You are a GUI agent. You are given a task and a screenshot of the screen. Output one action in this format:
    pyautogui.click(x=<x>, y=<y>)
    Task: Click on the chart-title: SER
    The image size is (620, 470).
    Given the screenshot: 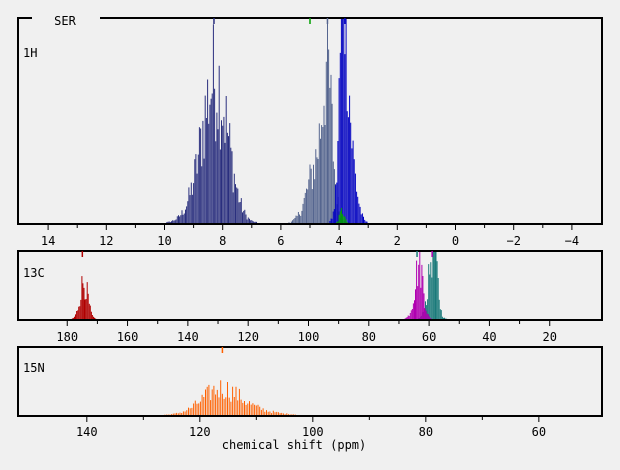 What is the action you would take?
    pyautogui.click(x=65, y=21)
    